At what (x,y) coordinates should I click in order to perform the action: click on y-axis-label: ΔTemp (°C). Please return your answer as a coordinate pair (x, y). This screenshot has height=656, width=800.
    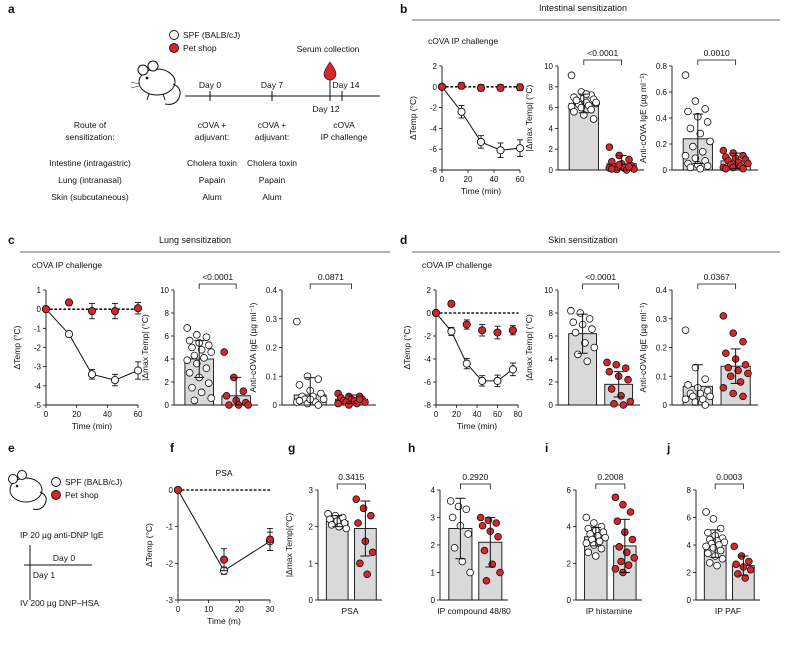
    Looking at the image, I should click on (149, 545).